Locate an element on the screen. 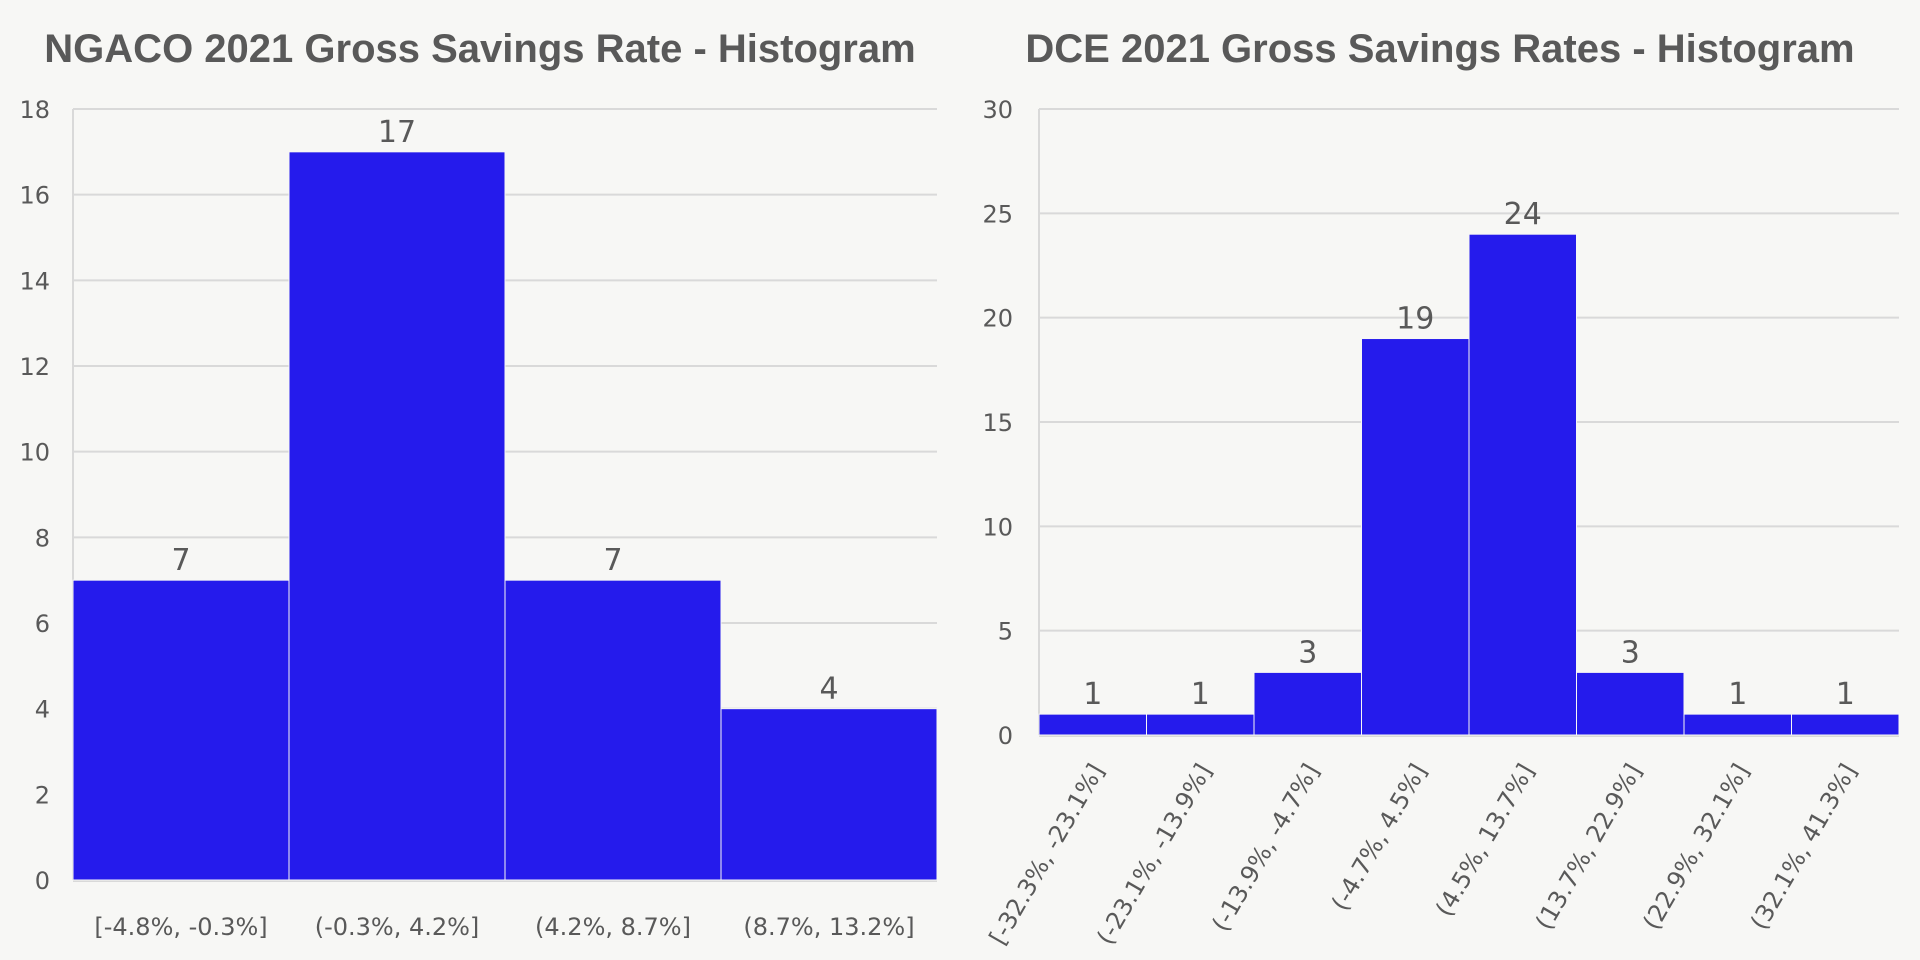 This screenshot has height=960, width=1920. y-tick-label: 6 is located at coordinates (42, 624).